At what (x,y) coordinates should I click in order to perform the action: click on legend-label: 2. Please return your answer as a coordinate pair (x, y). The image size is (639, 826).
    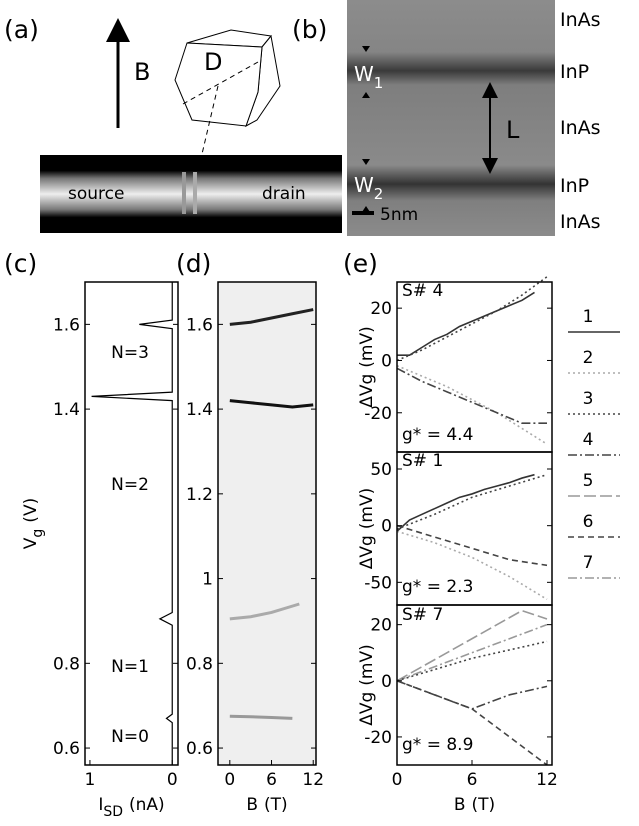
    Looking at the image, I should click on (588, 358).